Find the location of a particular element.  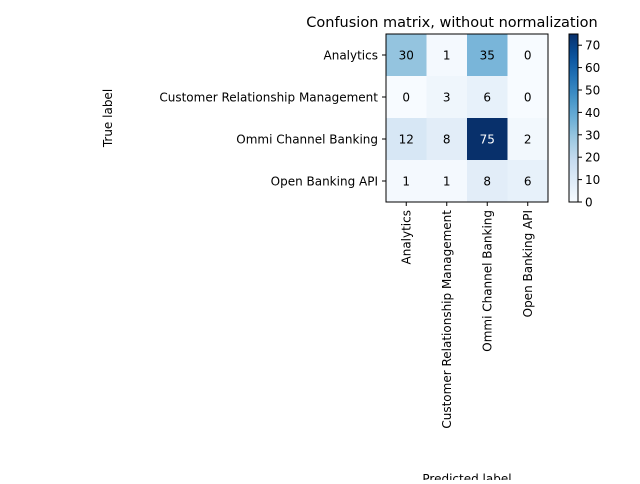

cell-value: 12 is located at coordinates (406, 140).